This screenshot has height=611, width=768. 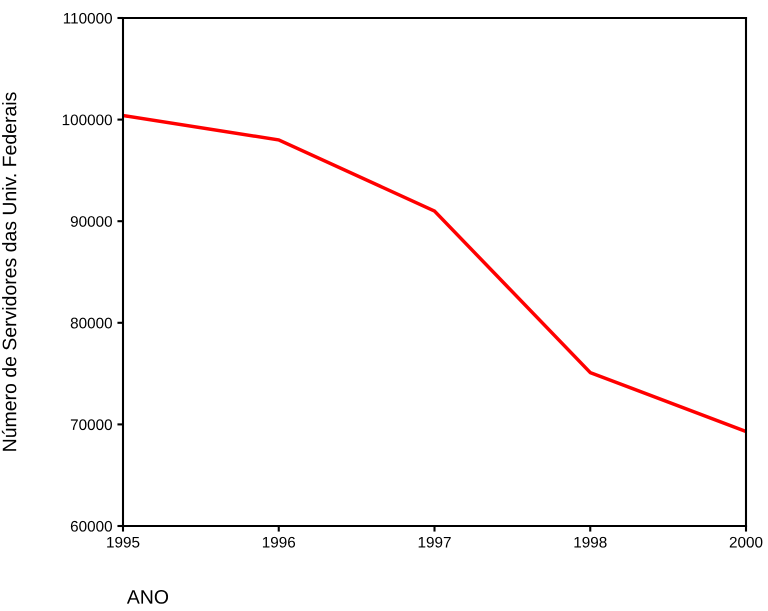 I want to click on y-tick-label: 60000, so click(x=91, y=526).